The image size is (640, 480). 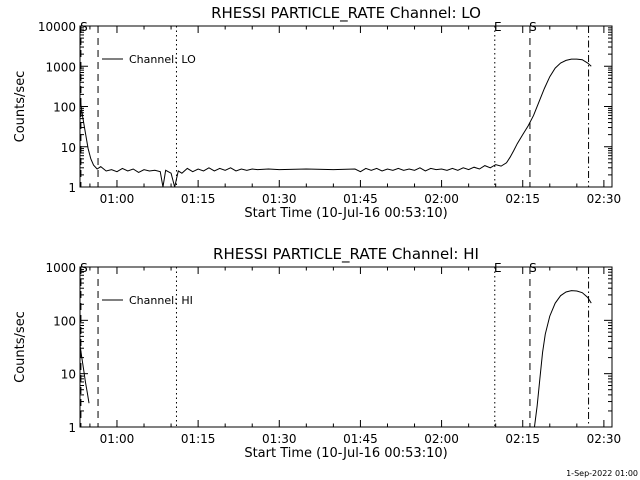 I want to click on y-tick-label: 10000, so click(x=57, y=27).